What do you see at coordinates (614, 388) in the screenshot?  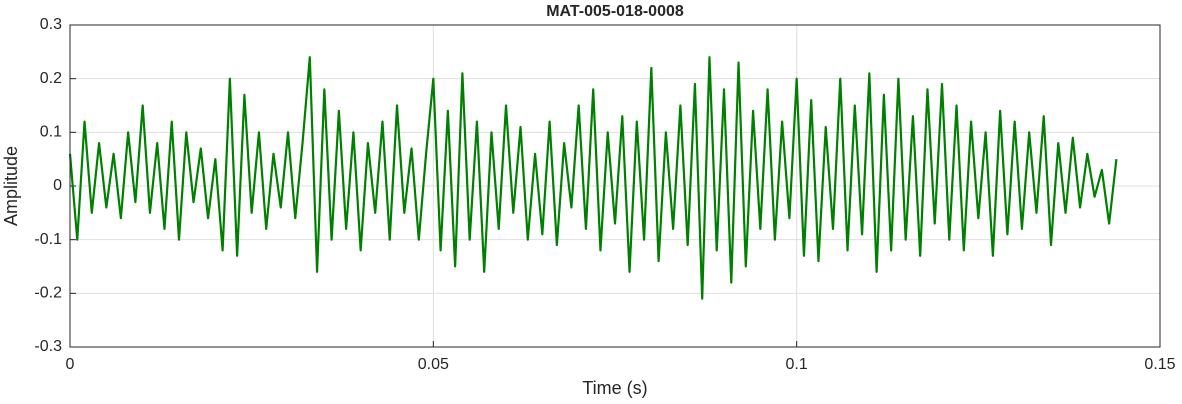 I see `x-axis-label: Time (s)` at bounding box center [614, 388].